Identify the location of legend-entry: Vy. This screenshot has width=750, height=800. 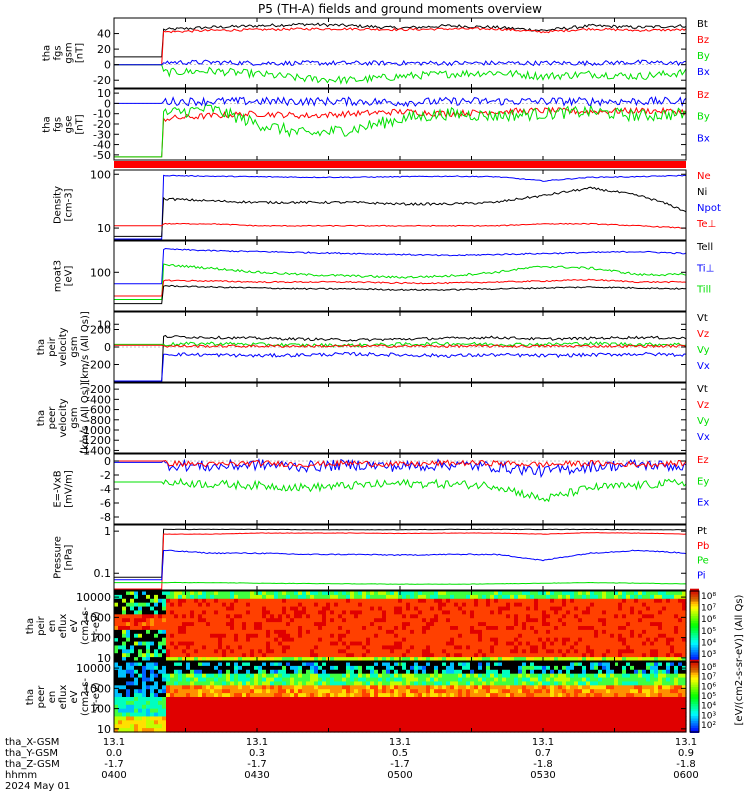
(703, 350).